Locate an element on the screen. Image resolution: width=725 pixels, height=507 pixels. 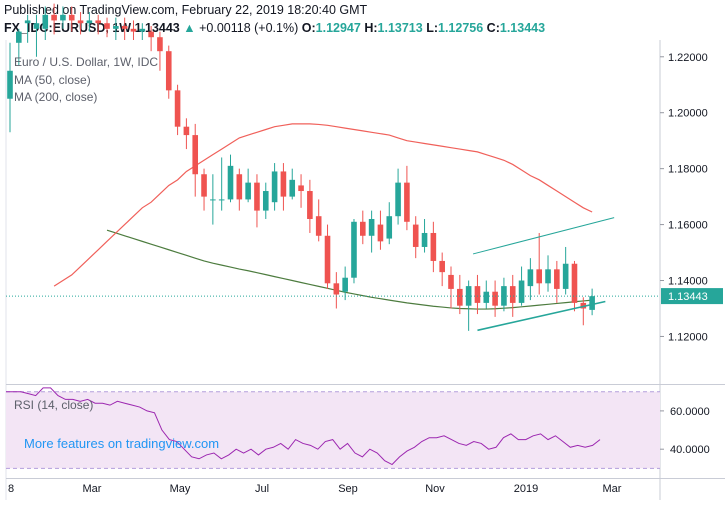
time-tick-label: Nov is located at coordinates (435, 489).